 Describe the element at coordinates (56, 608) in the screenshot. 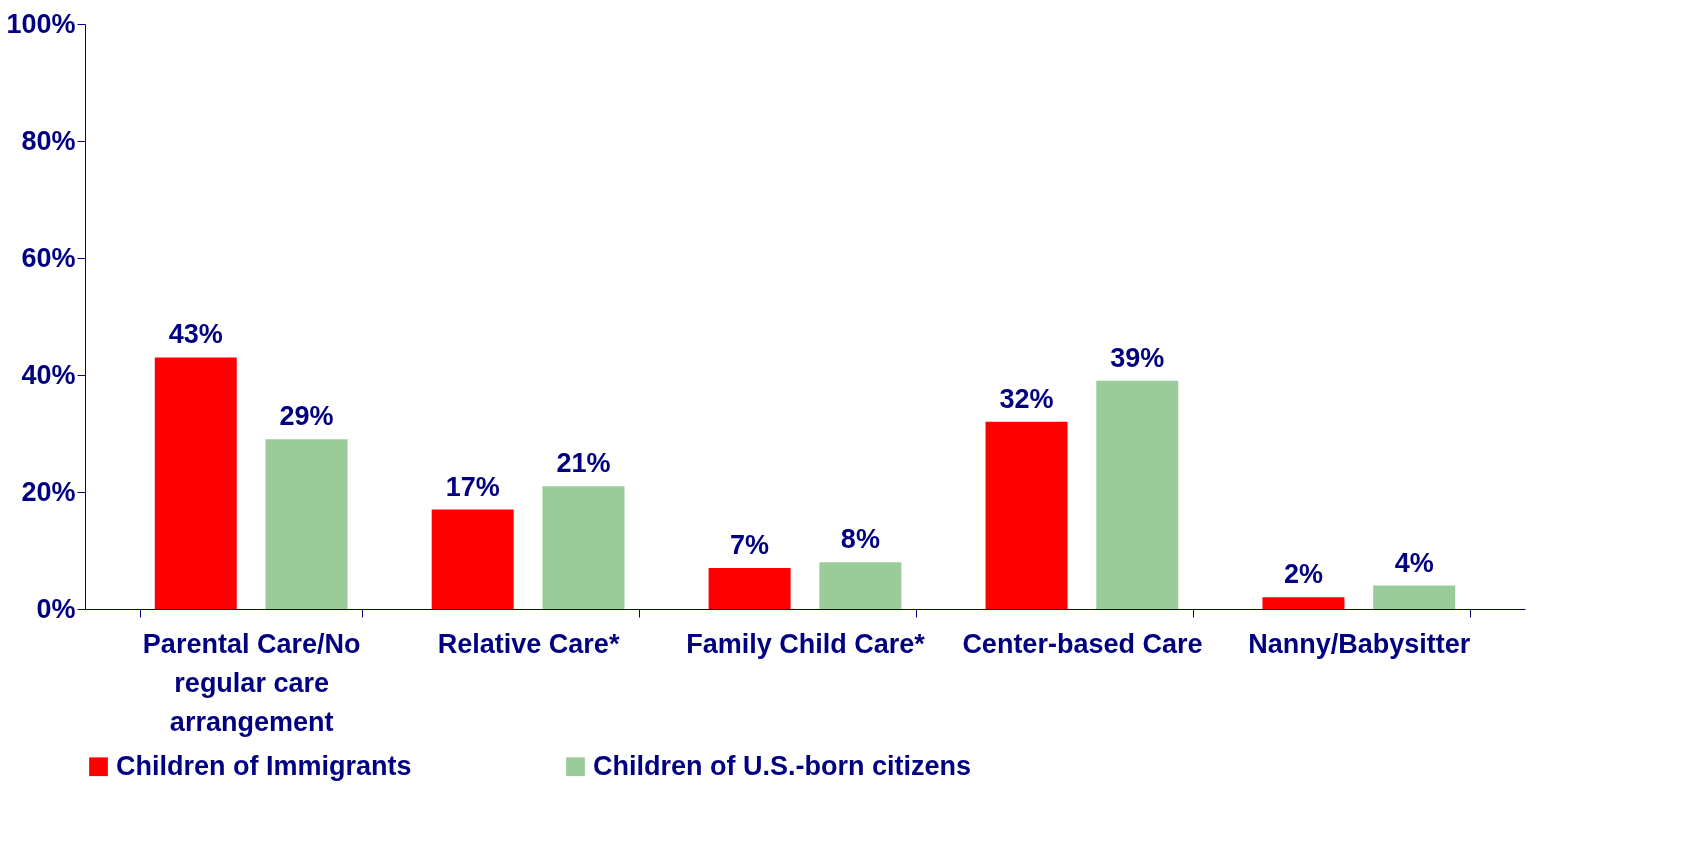

I see `y-tick-label: 0%` at that location.